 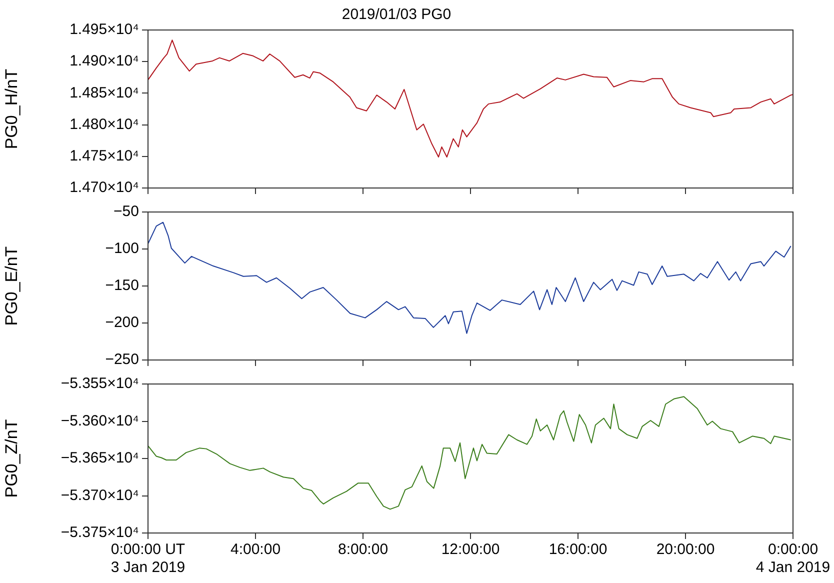 What do you see at coordinates (685, 549) in the screenshot?
I see `x-tick-label: 20:00:00` at bounding box center [685, 549].